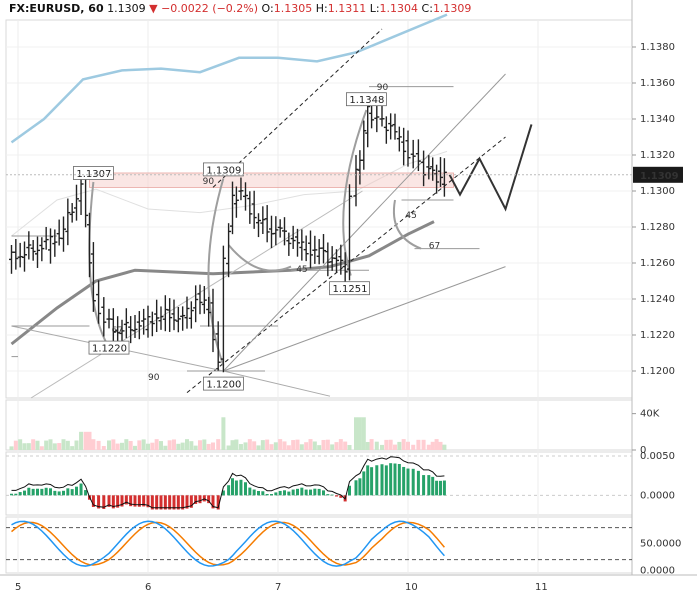 The image size is (697, 608). I want to click on y-tick-label: 1.1220, so click(657, 335).